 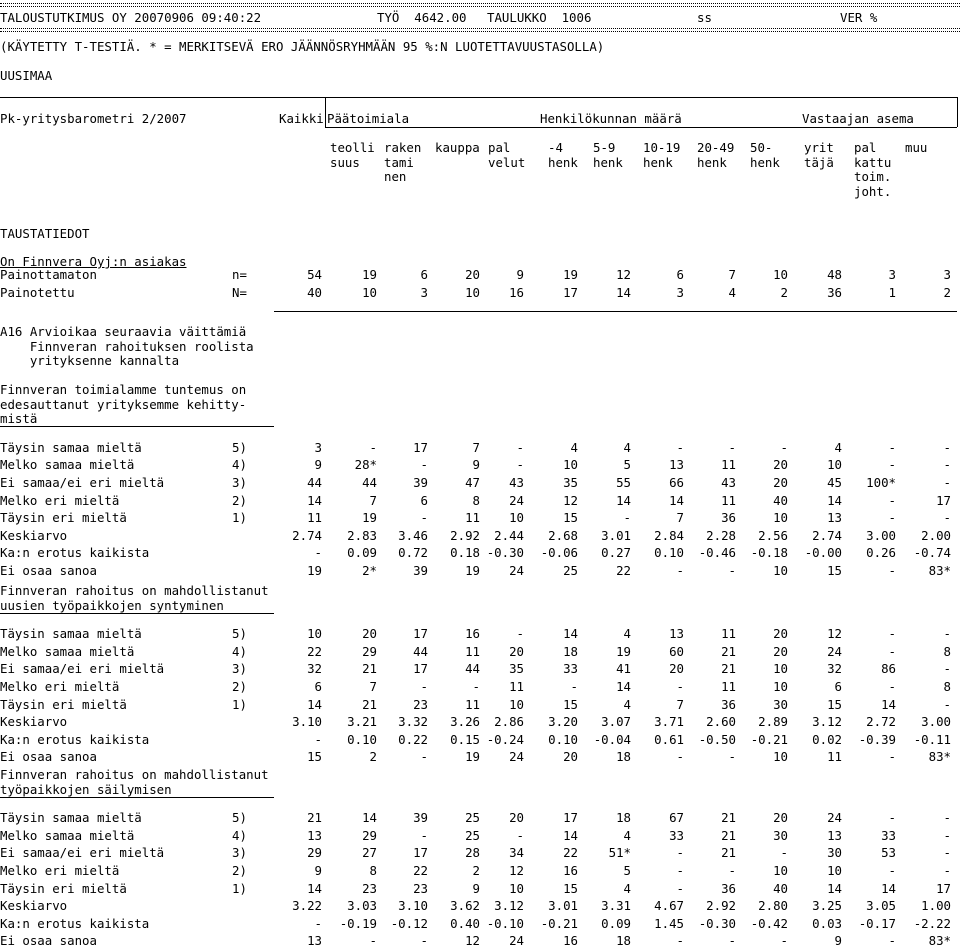 I want to click on cell-value: 0.40, so click(x=465, y=923).